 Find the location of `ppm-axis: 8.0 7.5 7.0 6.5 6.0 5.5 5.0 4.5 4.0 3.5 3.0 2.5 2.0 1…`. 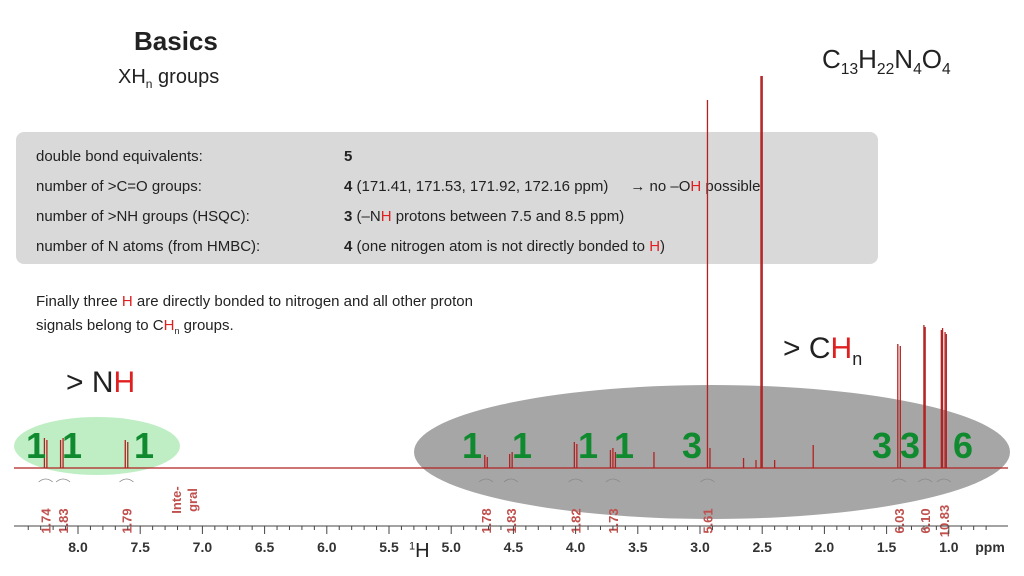

ppm-axis: 8.0 7.5 7.0 6.5 6.0 5.5 5.0 4.5 4.0 3.5 3.0 2.5 2.0 1… is located at coordinates (511, 540).